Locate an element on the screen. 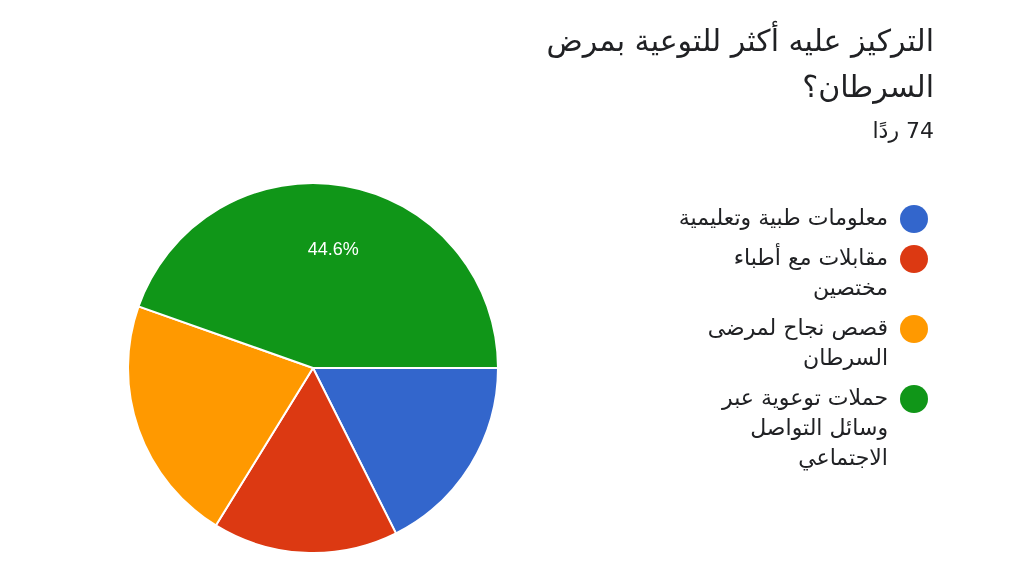 The height and width of the screenshot is (580, 1012). legend-label: معلومات طبية وتعليمية is located at coordinates (782, 218).